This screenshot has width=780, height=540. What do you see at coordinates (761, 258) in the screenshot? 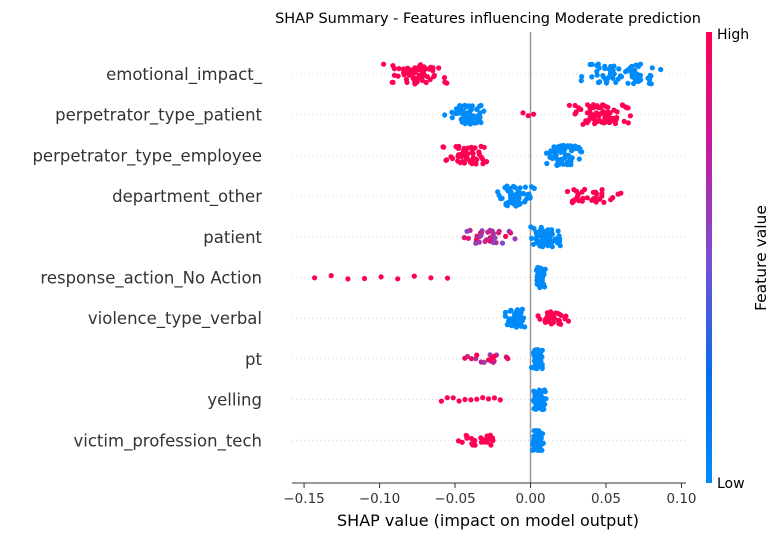
I see `colorbar-title: Feature value` at bounding box center [761, 258].